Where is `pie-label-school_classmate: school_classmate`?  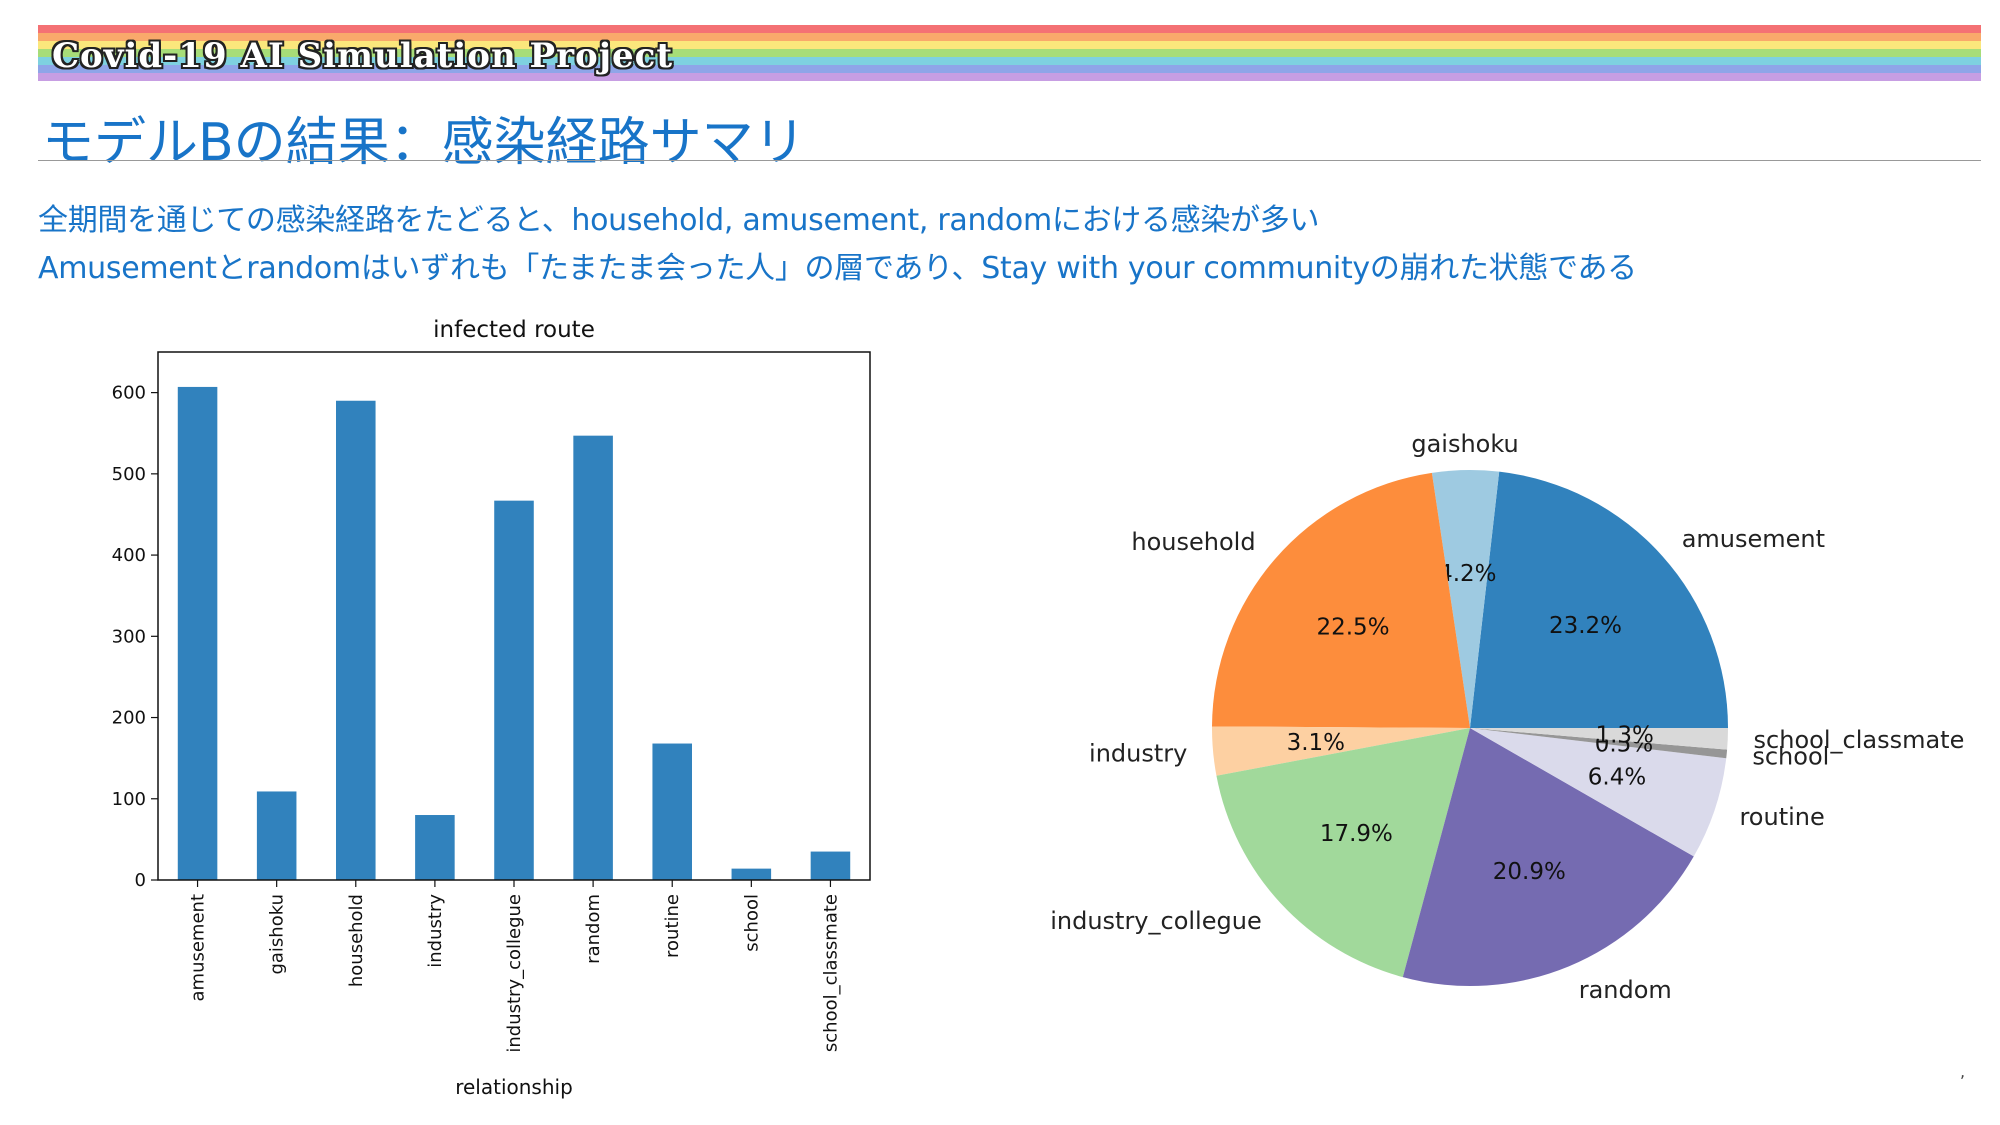
pie-label-school_classmate: school_classmate is located at coordinates (1859, 740).